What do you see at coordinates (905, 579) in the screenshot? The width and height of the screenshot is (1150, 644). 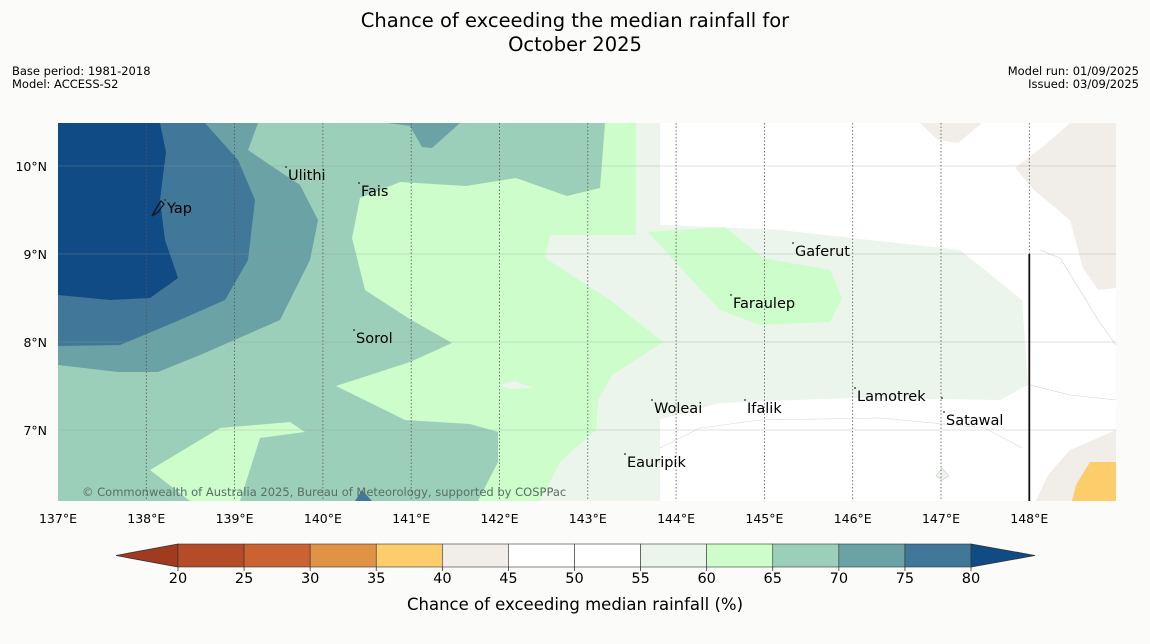 I see `colorbar-tick-label: 75` at bounding box center [905, 579].